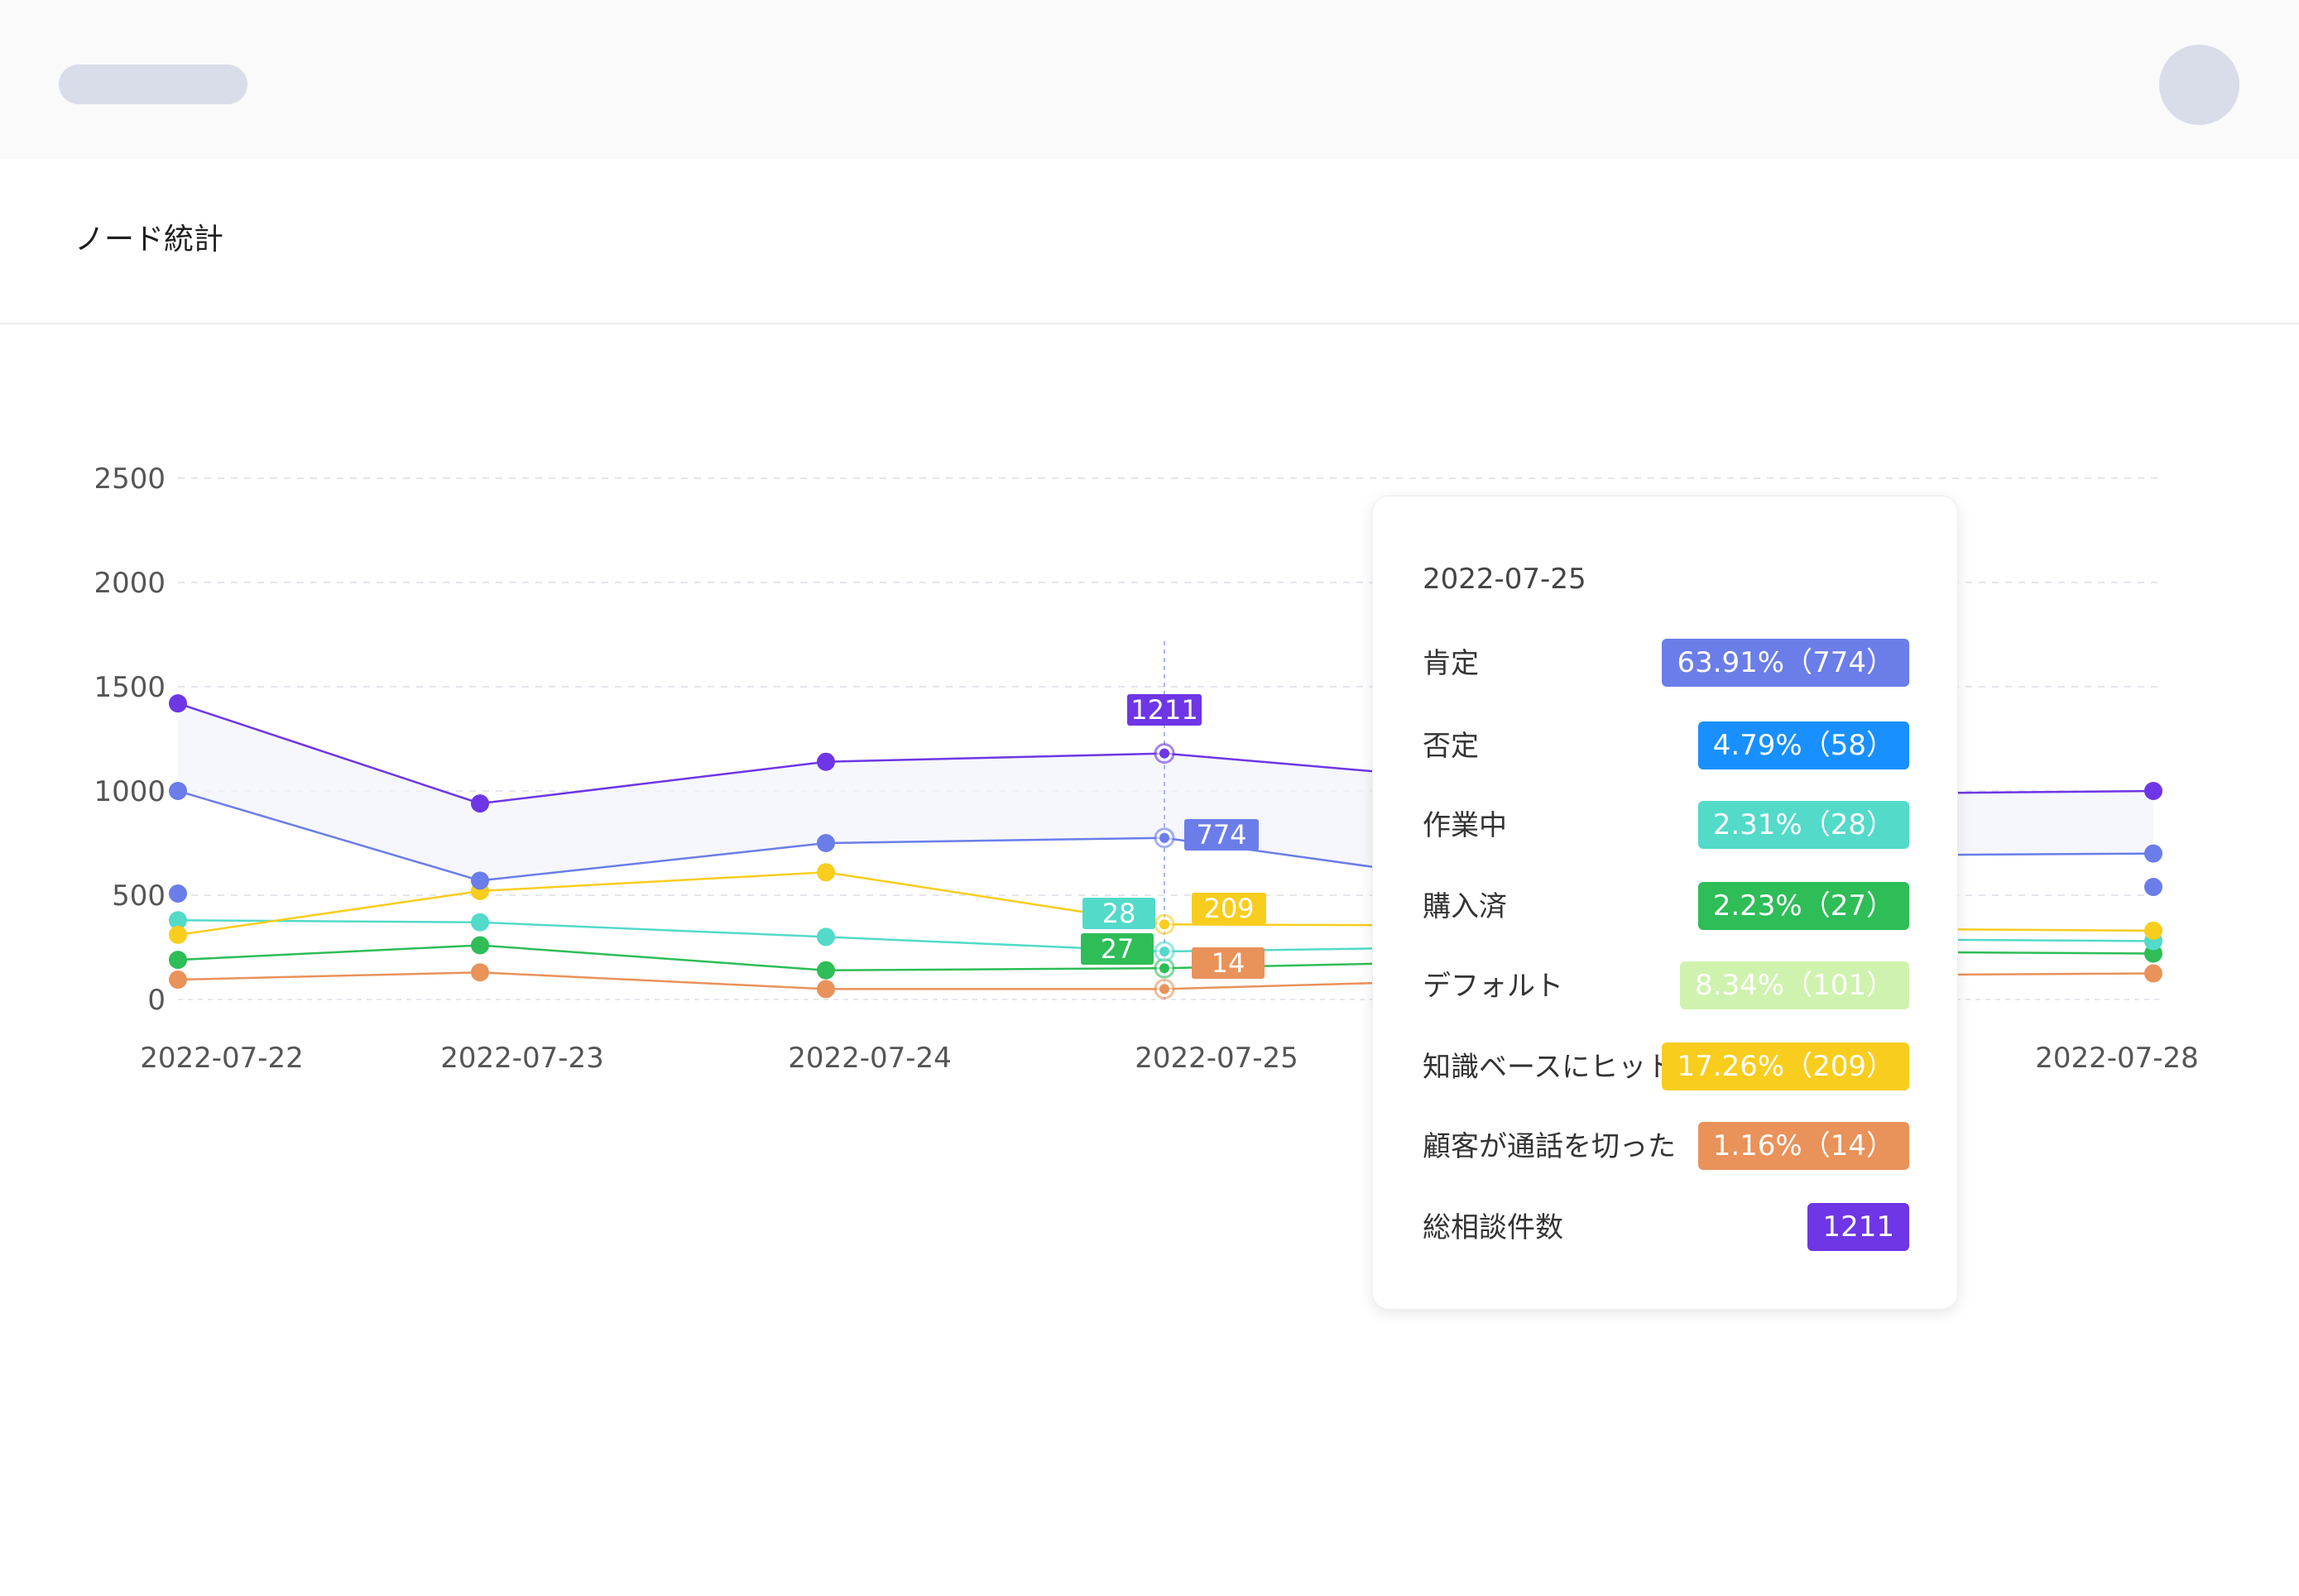  What do you see at coordinates (1216, 1058) in the screenshot?
I see `x-tick-label: 2022-07-25` at bounding box center [1216, 1058].